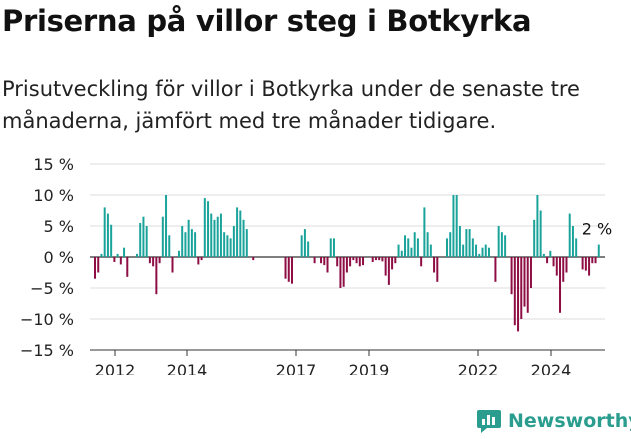 The image size is (631, 439). Describe the element at coordinates (115, 368) in the screenshot. I see `x-tick-label: 2012` at that location.